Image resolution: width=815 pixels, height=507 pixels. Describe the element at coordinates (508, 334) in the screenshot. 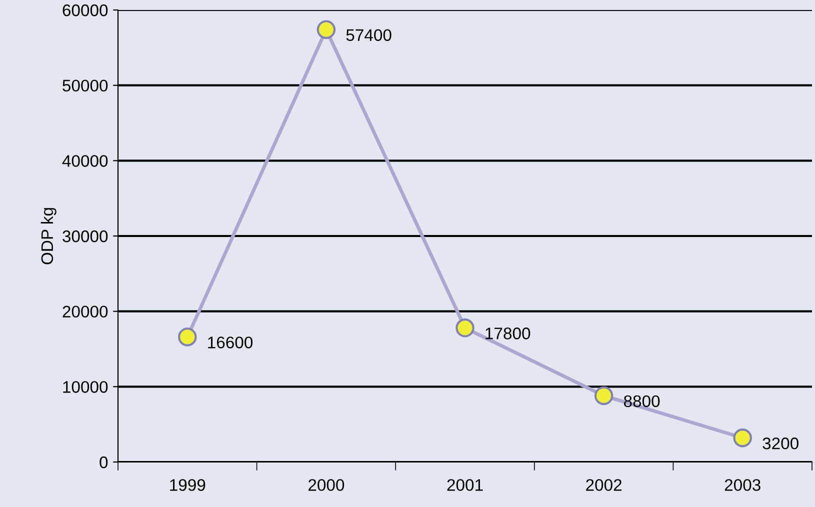

I see `data-label: 17800` at that location.